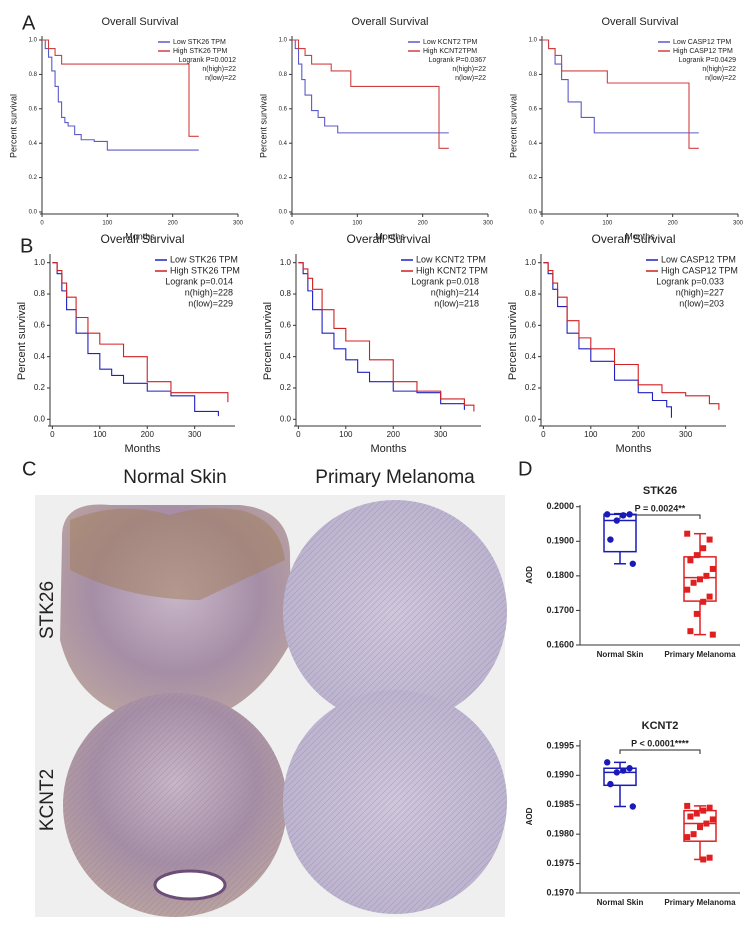 The height and width of the screenshot is (930, 756). What do you see at coordinates (703, 51) in the screenshot?
I see `legend-label: High CASP12 TPM` at bounding box center [703, 51].